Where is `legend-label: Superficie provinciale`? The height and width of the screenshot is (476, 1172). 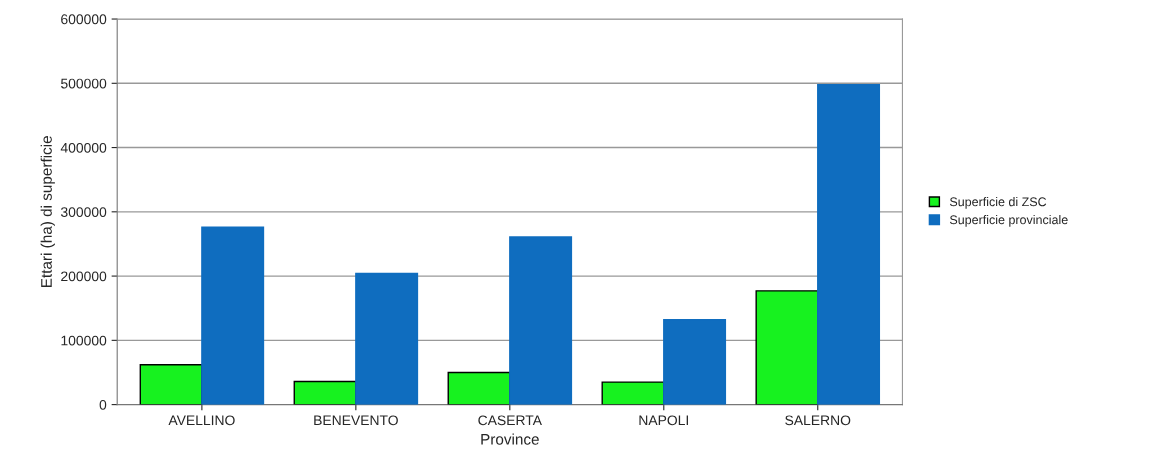 legend-label: Superficie provinciale is located at coordinates (1008, 221).